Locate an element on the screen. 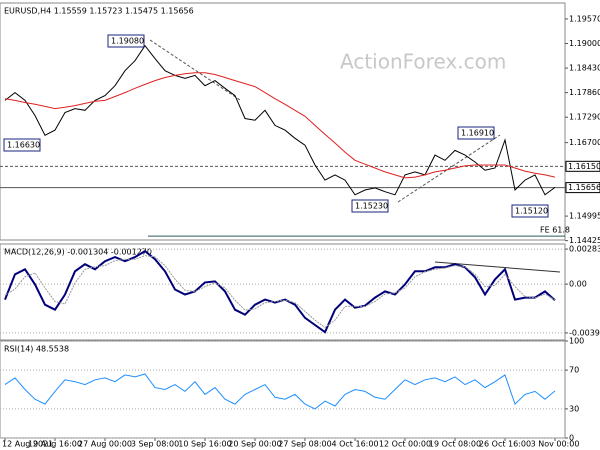 This screenshot has height=450, width=600. panel-title: MACD(12,26,9) -0.001304 -0.001270 is located at coordinates (78, 252).